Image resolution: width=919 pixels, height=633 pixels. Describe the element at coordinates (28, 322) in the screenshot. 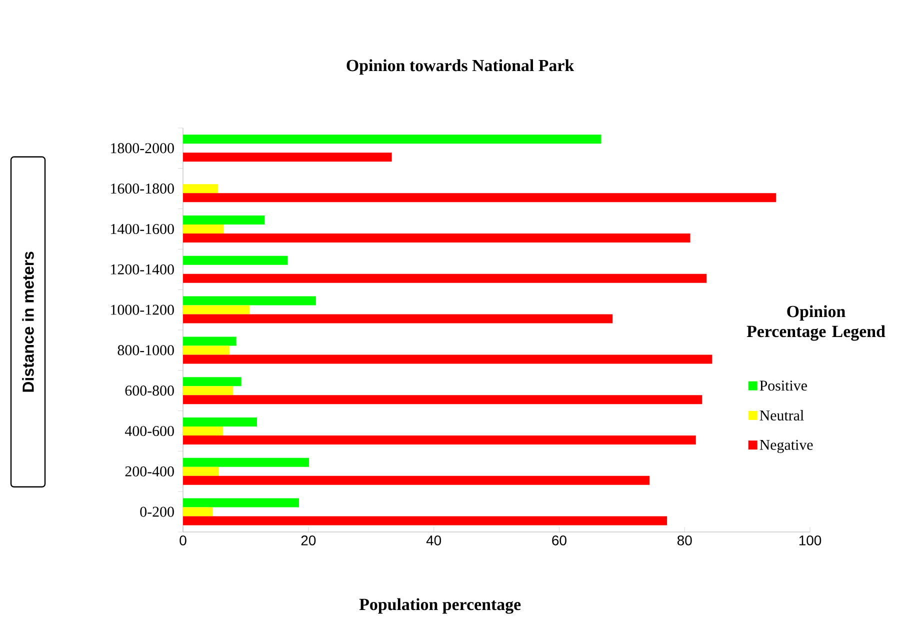

I see `y-axis-title: Distance in meters` at that location.